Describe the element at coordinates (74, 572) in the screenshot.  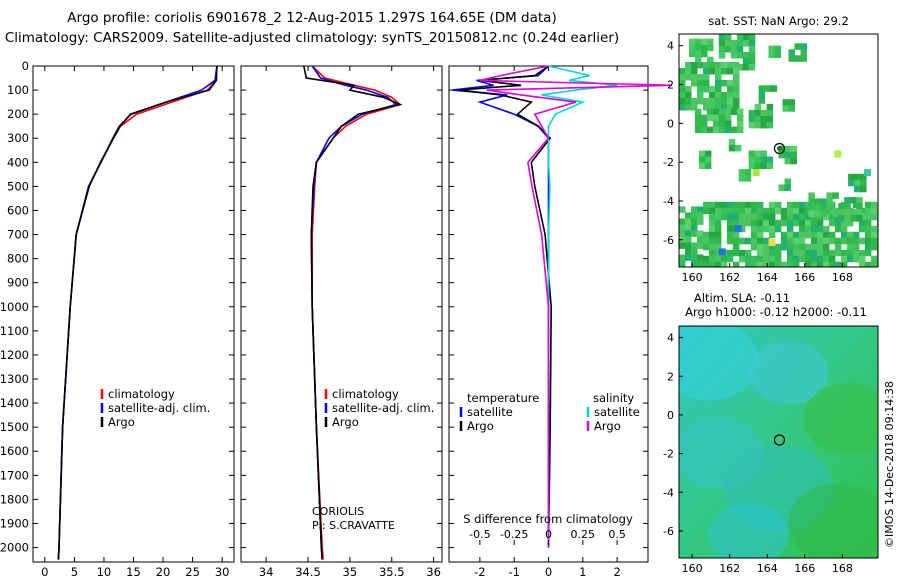
I see `x-tick-label: 5` at that location.